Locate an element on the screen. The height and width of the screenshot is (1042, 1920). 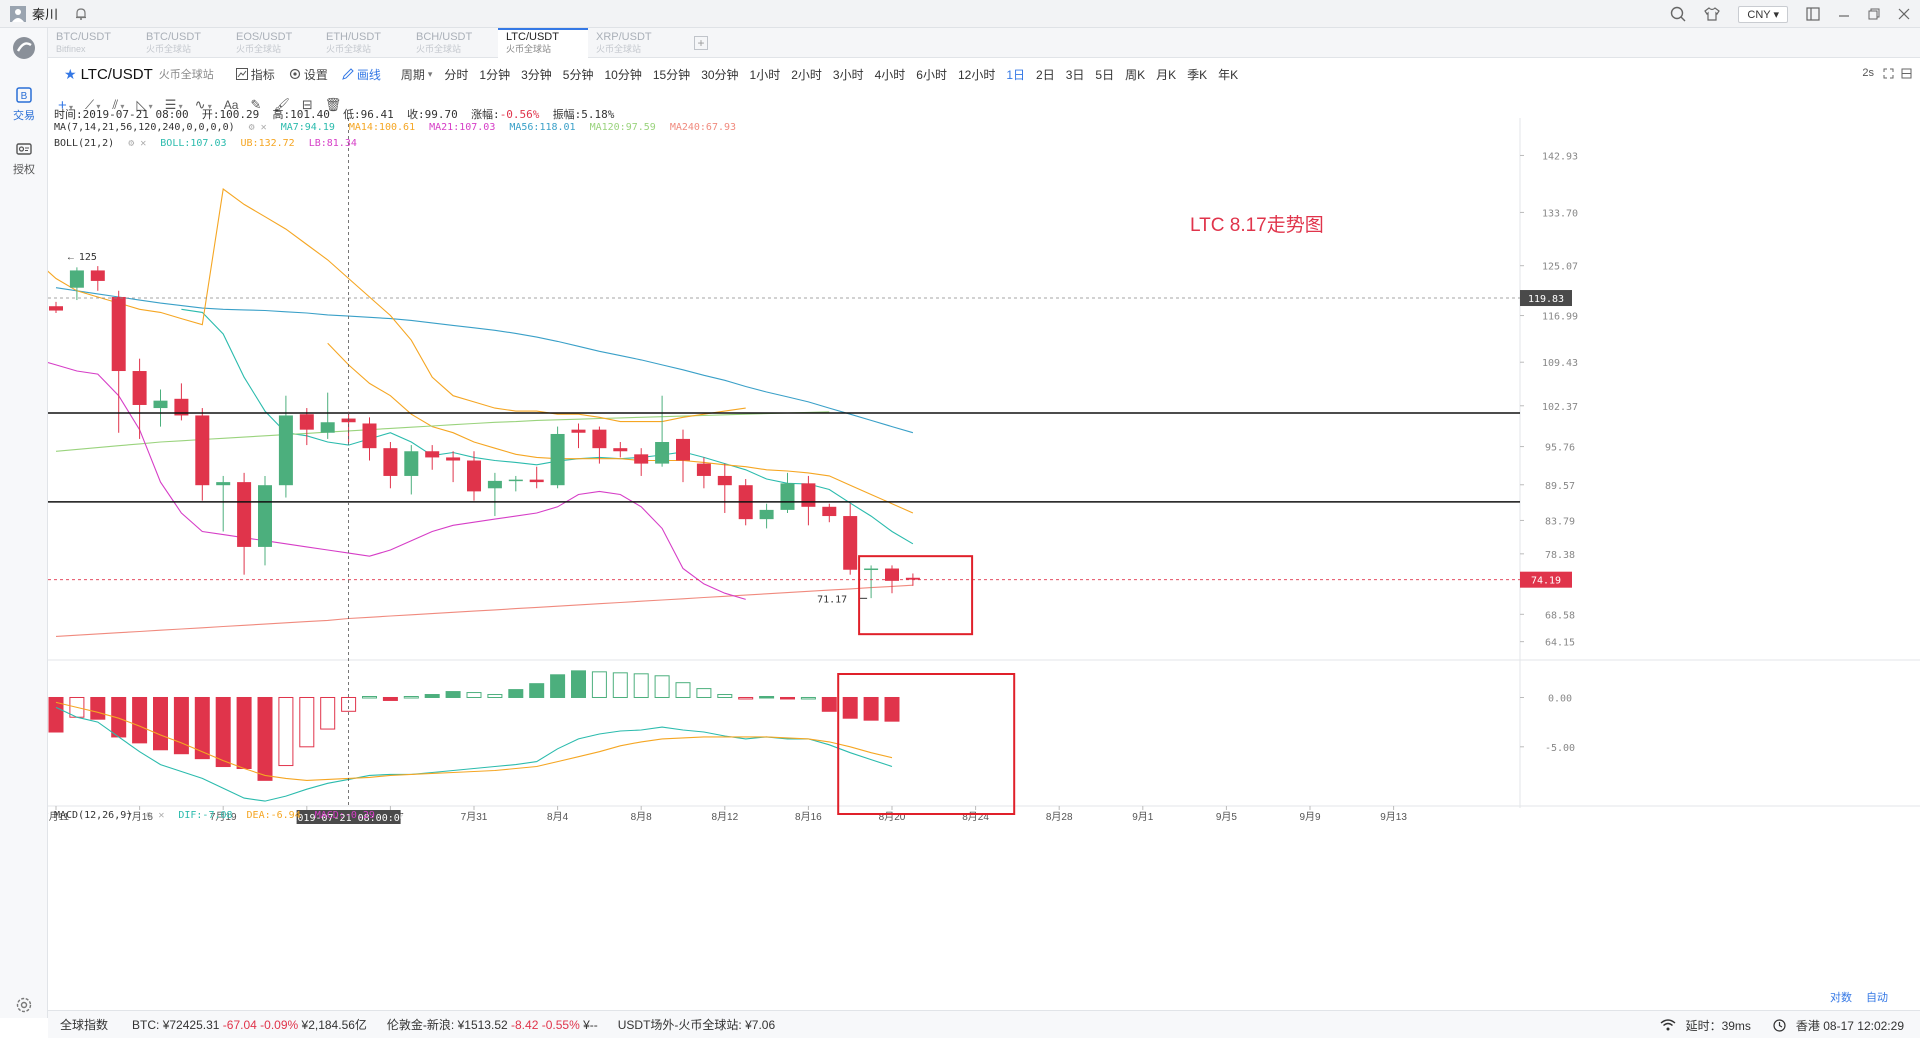
restore-icon is located at coordinates (1874, 14).